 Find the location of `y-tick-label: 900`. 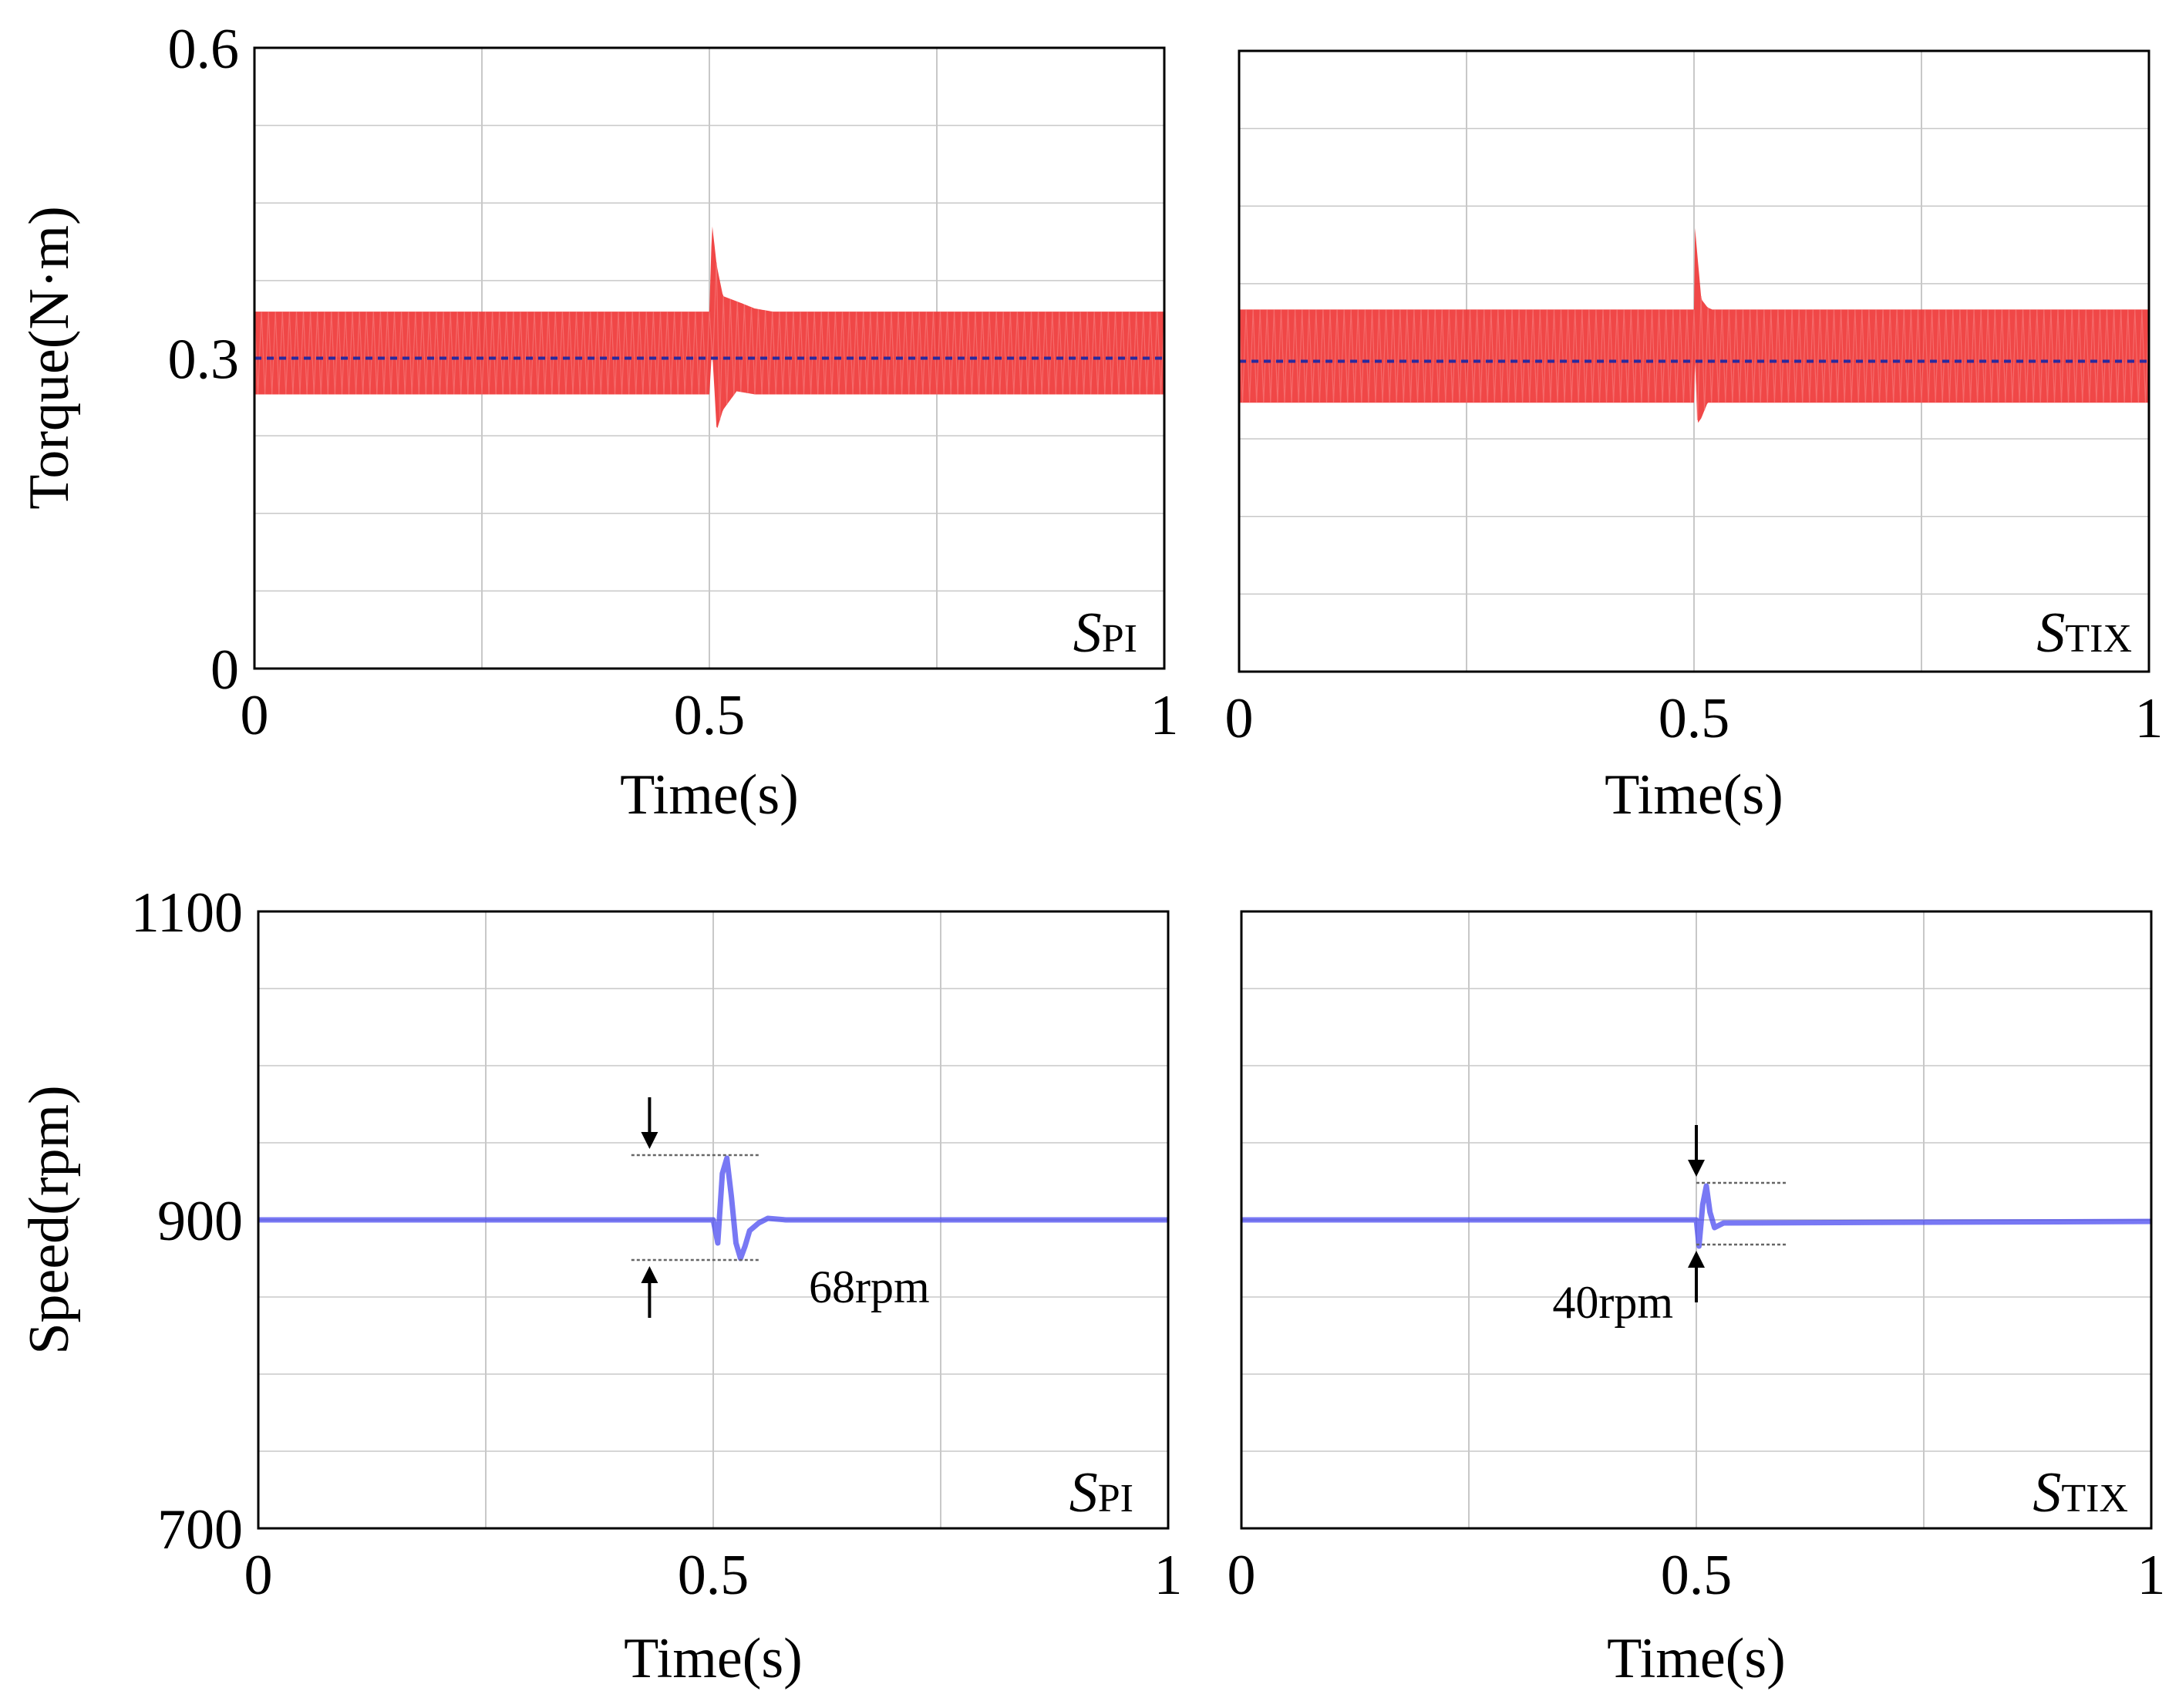

y-tick-label: 900 is located at coordinates (200, 1221).